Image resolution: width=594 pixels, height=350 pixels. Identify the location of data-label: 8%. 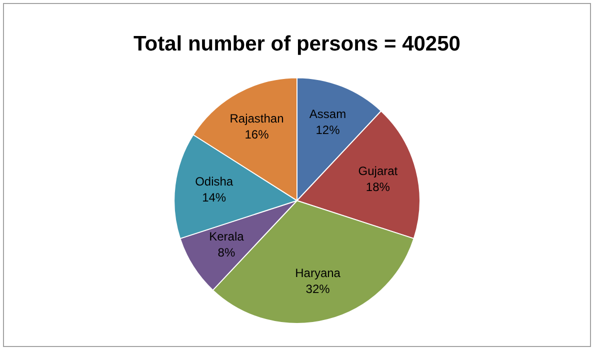
(227, 253).